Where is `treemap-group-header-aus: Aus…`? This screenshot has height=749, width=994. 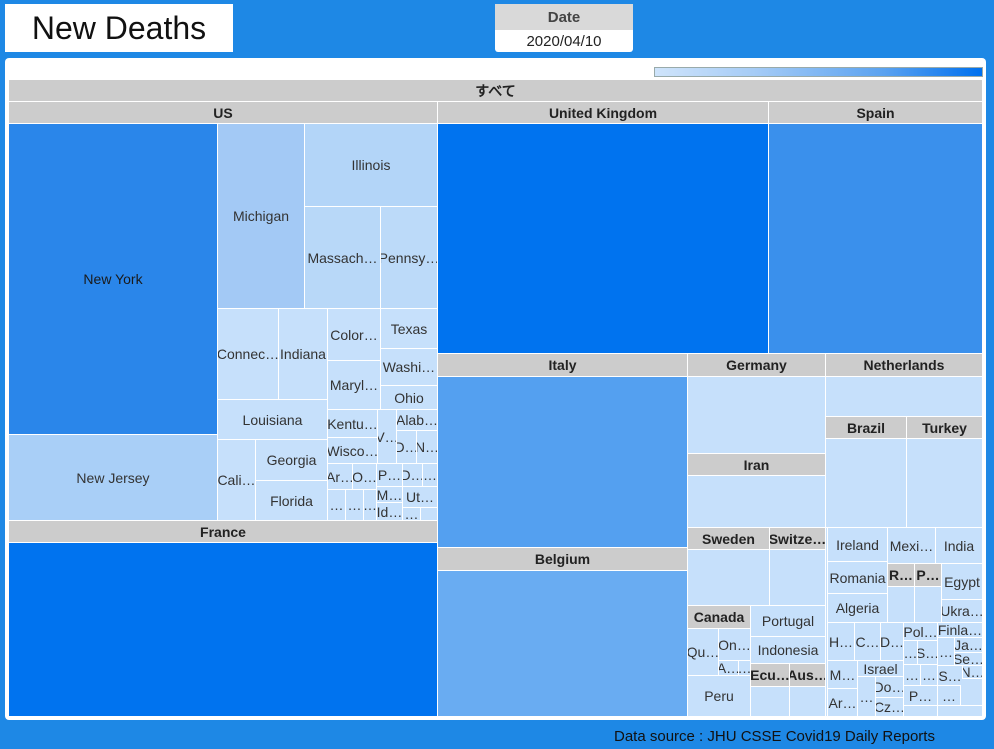 treemap-group-header-aus: Aus… is located at coordinates (808, 675).